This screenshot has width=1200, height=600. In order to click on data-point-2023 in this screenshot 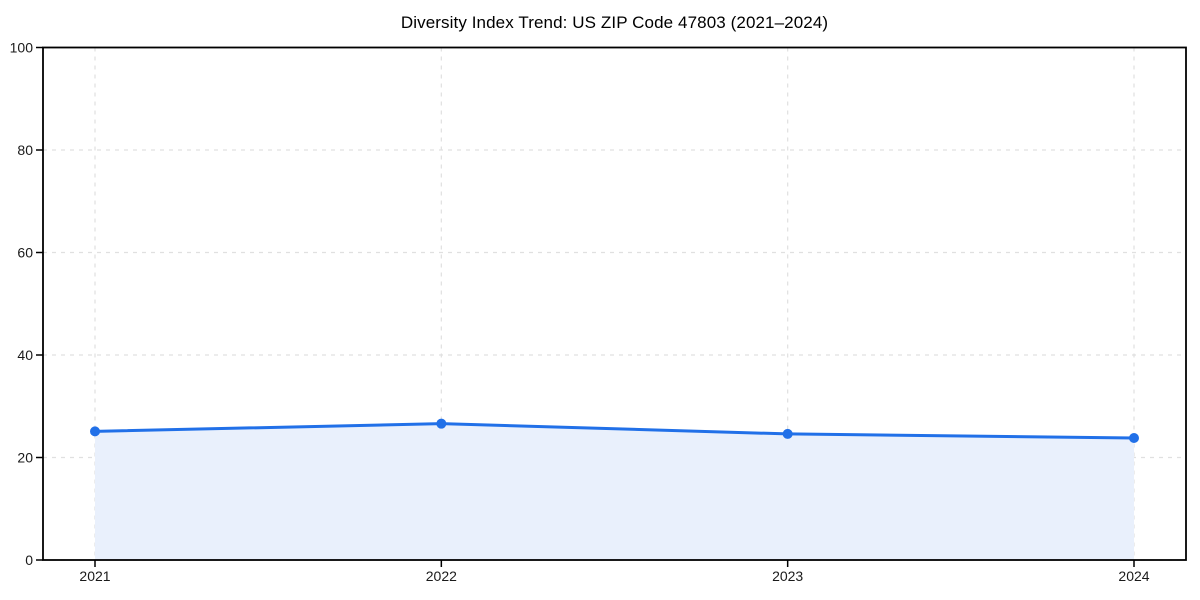, I will do `click(787, 433)`.